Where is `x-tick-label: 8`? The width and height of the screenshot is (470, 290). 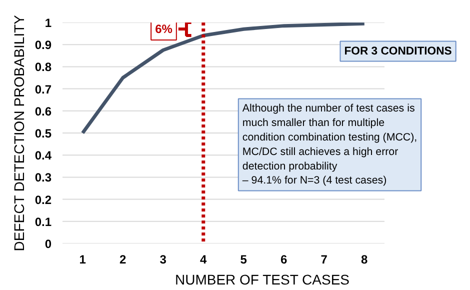 x-tick-label: 8 is located at coordinates (364, 259).